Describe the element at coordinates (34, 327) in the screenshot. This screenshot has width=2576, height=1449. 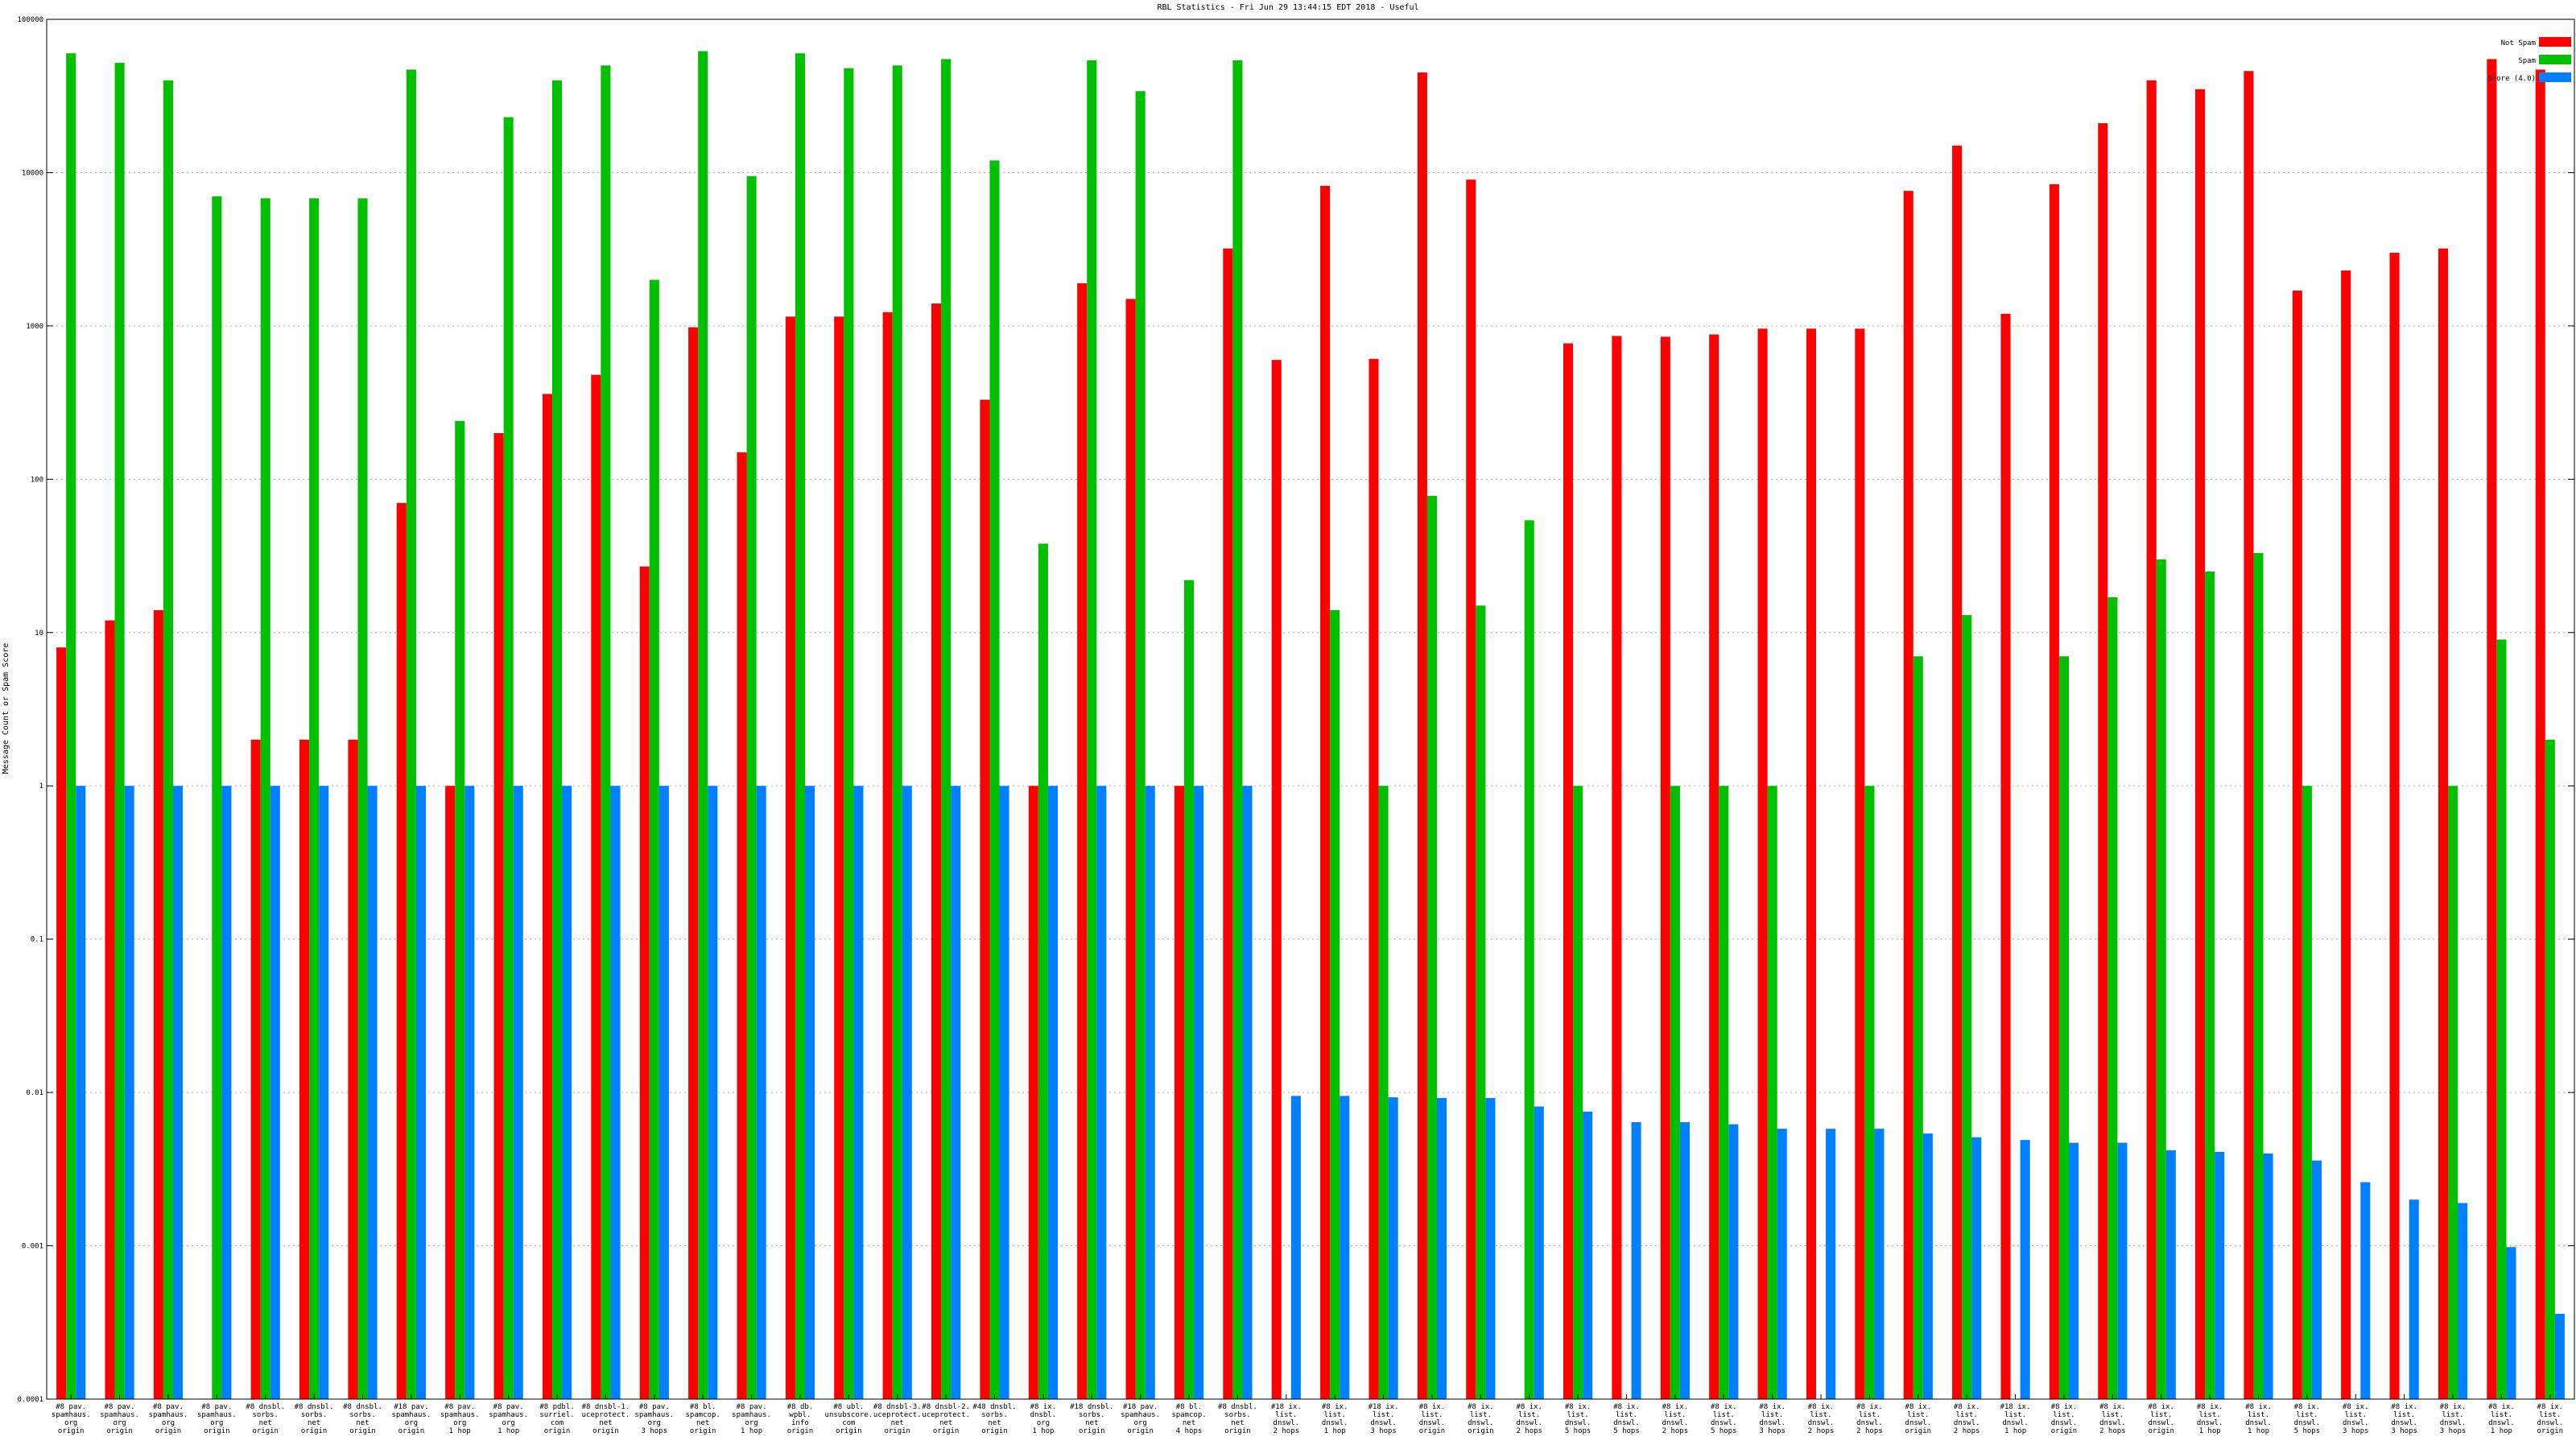
I see `y-tick-label: 1000` at that location.